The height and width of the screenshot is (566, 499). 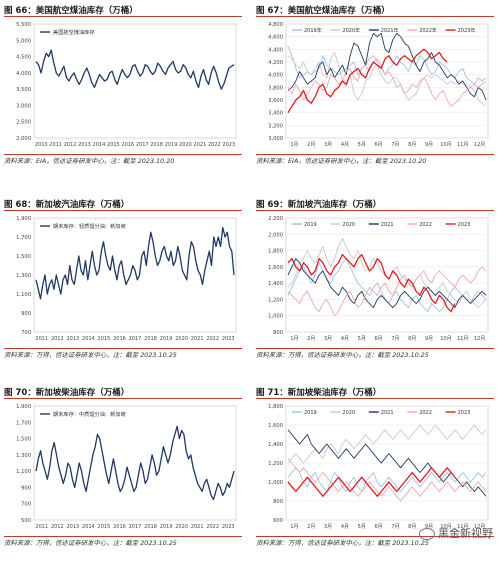 I want to click on y-tick-label: 2,000, so click(x=23, y=139).